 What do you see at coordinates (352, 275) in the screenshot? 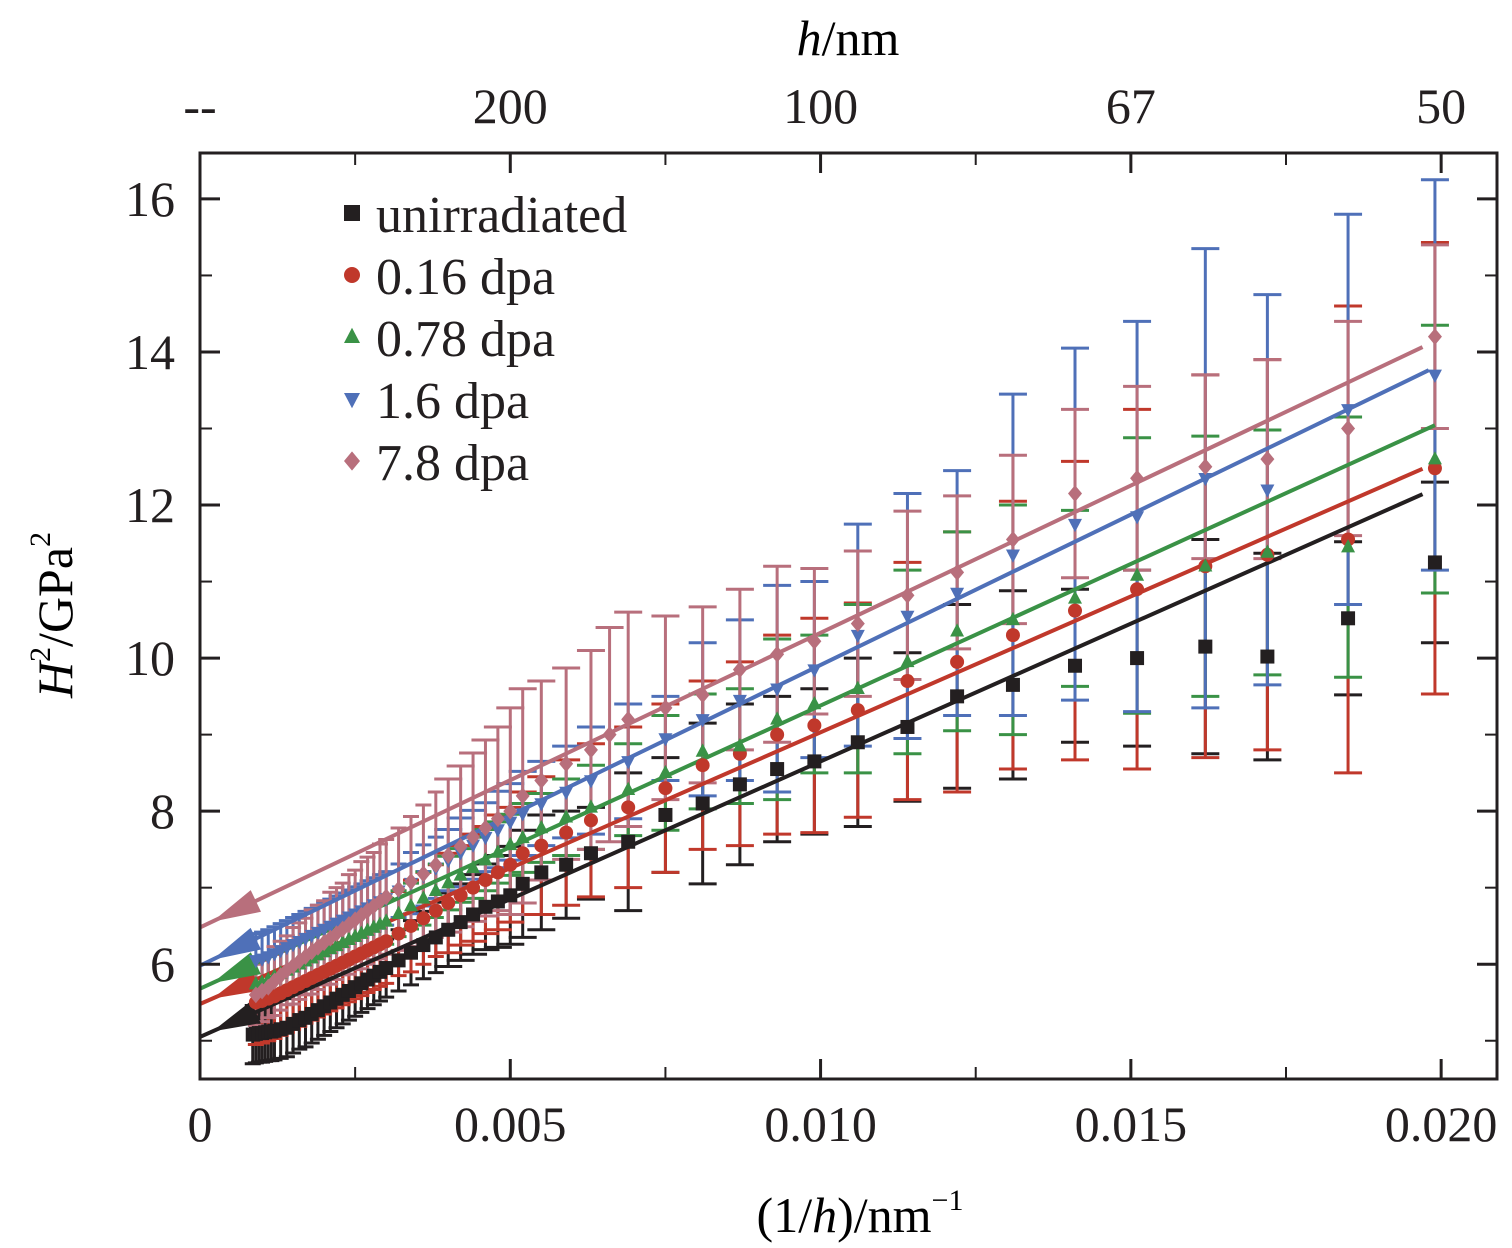
I see `legend-marker-0-16-dpa` at bounding box center [352, 275].